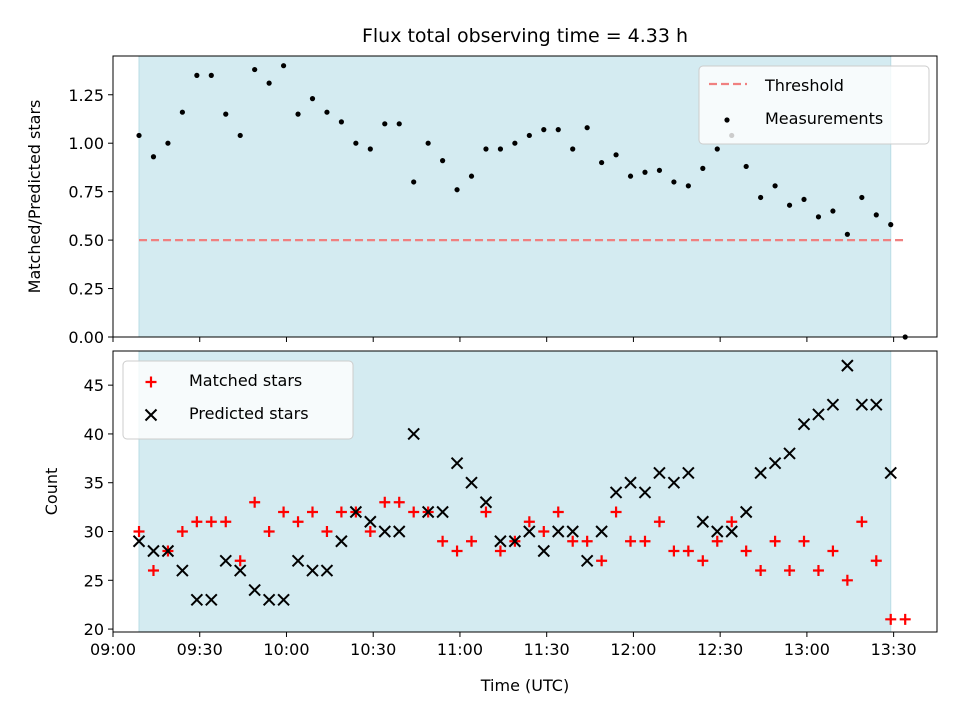  Describe the element at coordinates (547, 649) in the screenshot. I see `x-tick-label: 11:30` at that location.